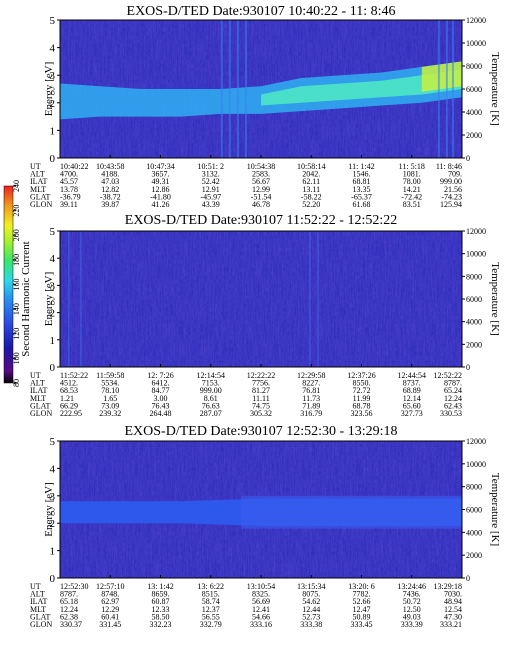 This screenshot has width=505, height=649. What do you see at coordinates (69, 204) in the screenshot?
I see `ephemeris-value: 39.11` at bounding box center [69, 204].